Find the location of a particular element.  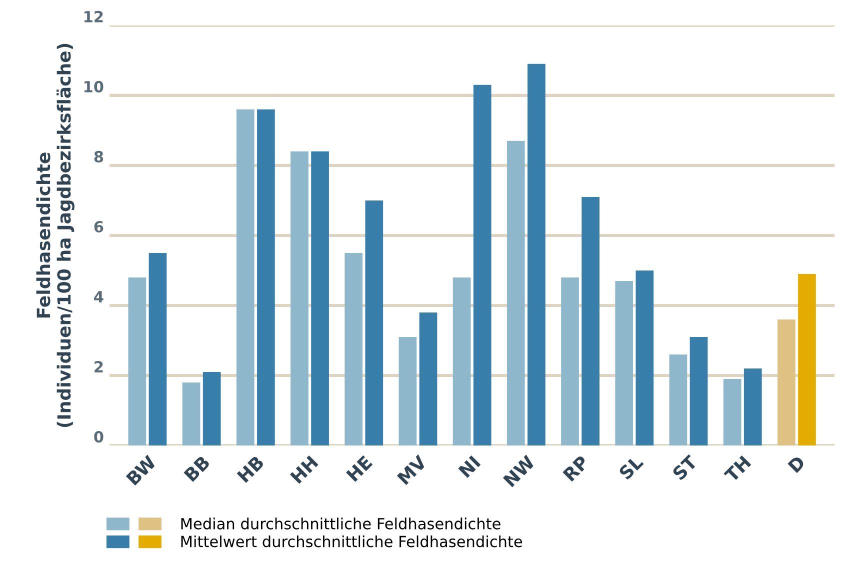

y-tick-label: 10 is located at coordinates (94, 86).